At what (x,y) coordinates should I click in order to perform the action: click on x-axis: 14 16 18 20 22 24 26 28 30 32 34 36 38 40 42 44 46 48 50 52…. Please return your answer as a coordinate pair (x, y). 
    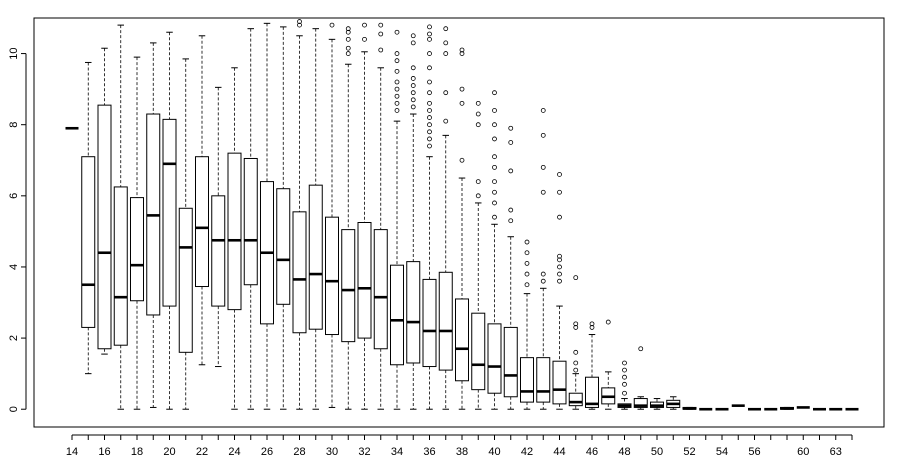
    Looking at the image, I should click on (459, 446).